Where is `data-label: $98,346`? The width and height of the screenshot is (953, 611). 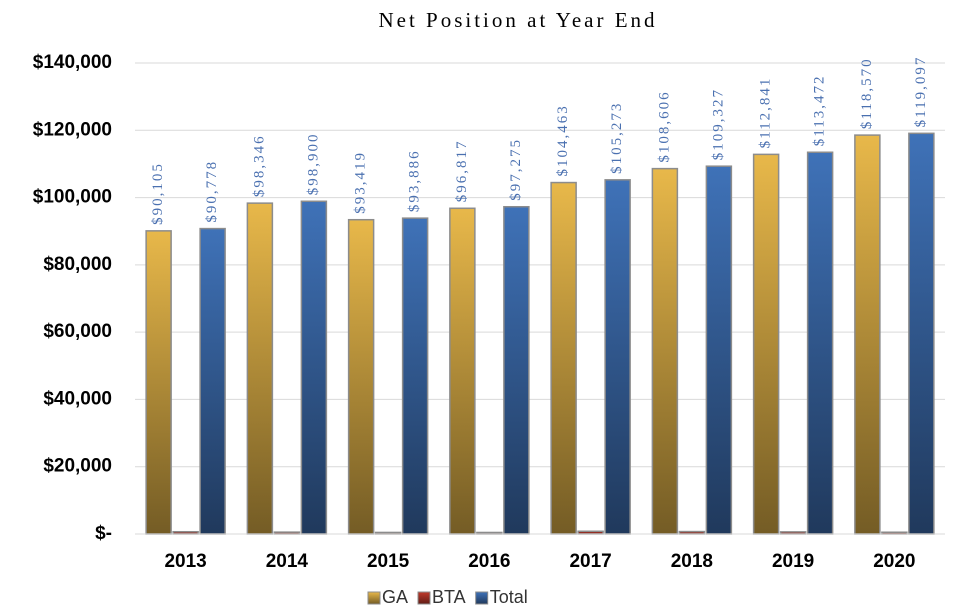
data-label: $98,346 is located at coordinates (259, 165).